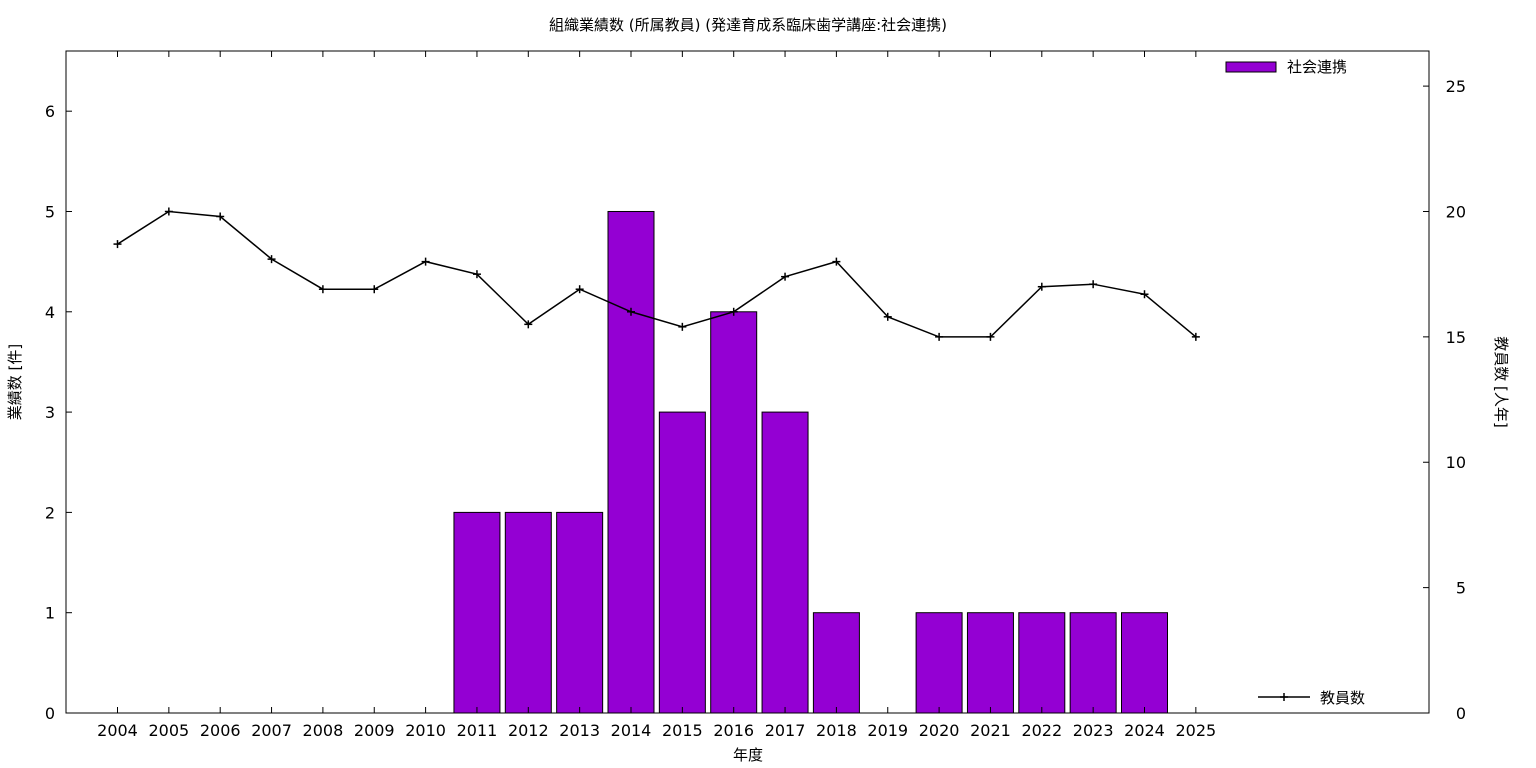 Image resolution: width=1536 pixels, height=768 pixels. What do you see at coordinates (477, 612) in the screenshot?
I see `bar-2011` at bounding box center [477, 612].